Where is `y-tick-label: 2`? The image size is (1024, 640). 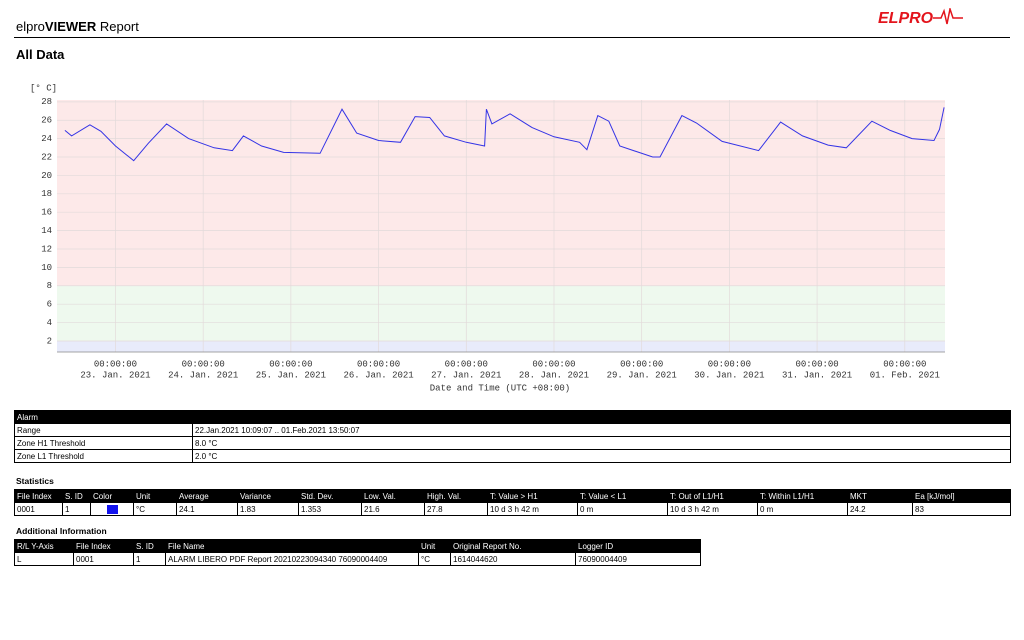 y-tick-label: 2 is located at coordinates (49, 341).